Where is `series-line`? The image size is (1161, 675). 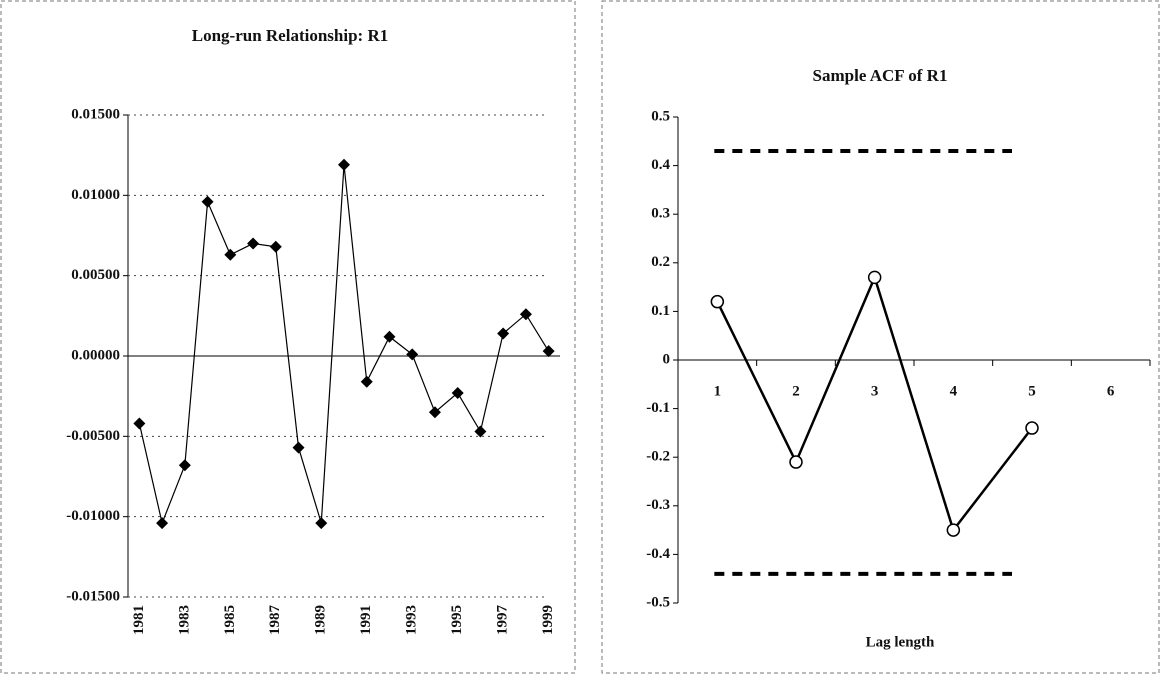 series-line is located at coordinates (874, 403).